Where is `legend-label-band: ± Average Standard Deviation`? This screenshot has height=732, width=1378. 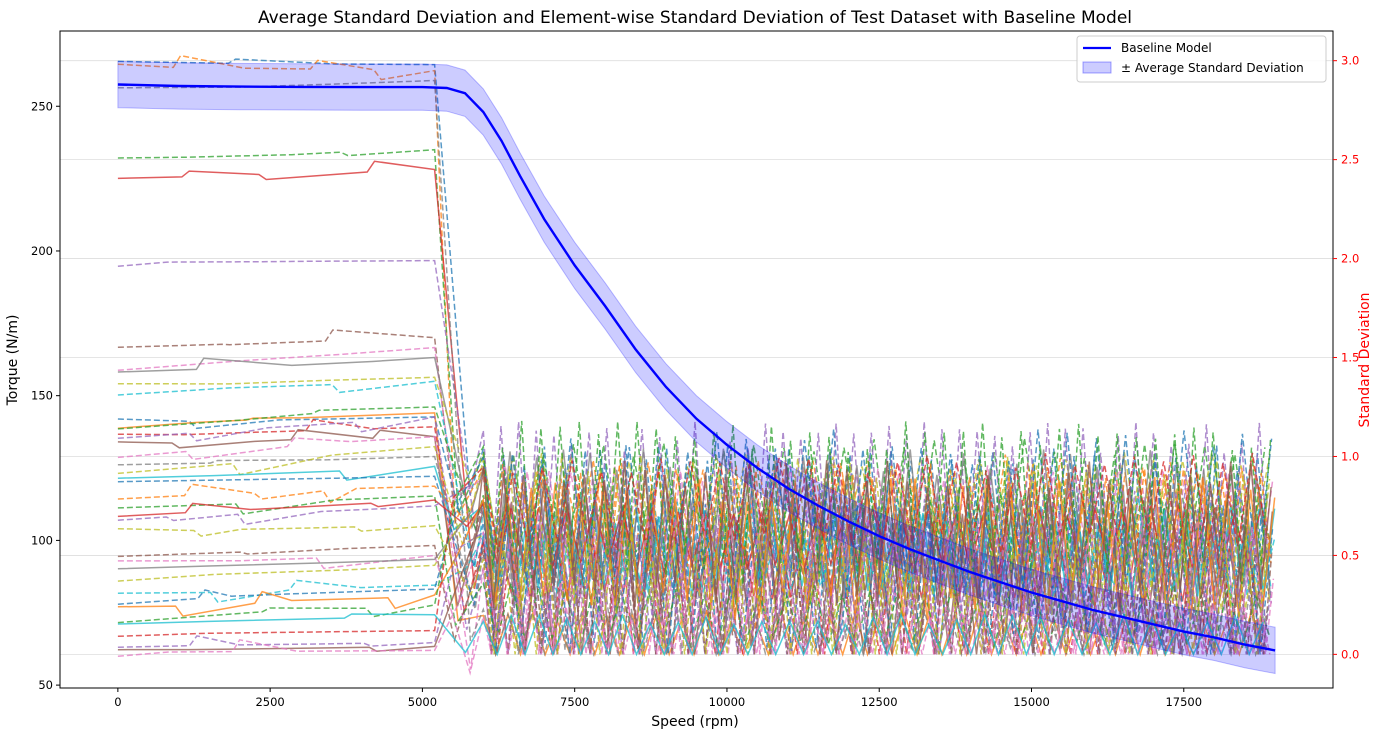
legend-label-band: ± Average Standard Deviation is located at coordinates (1212, 68).